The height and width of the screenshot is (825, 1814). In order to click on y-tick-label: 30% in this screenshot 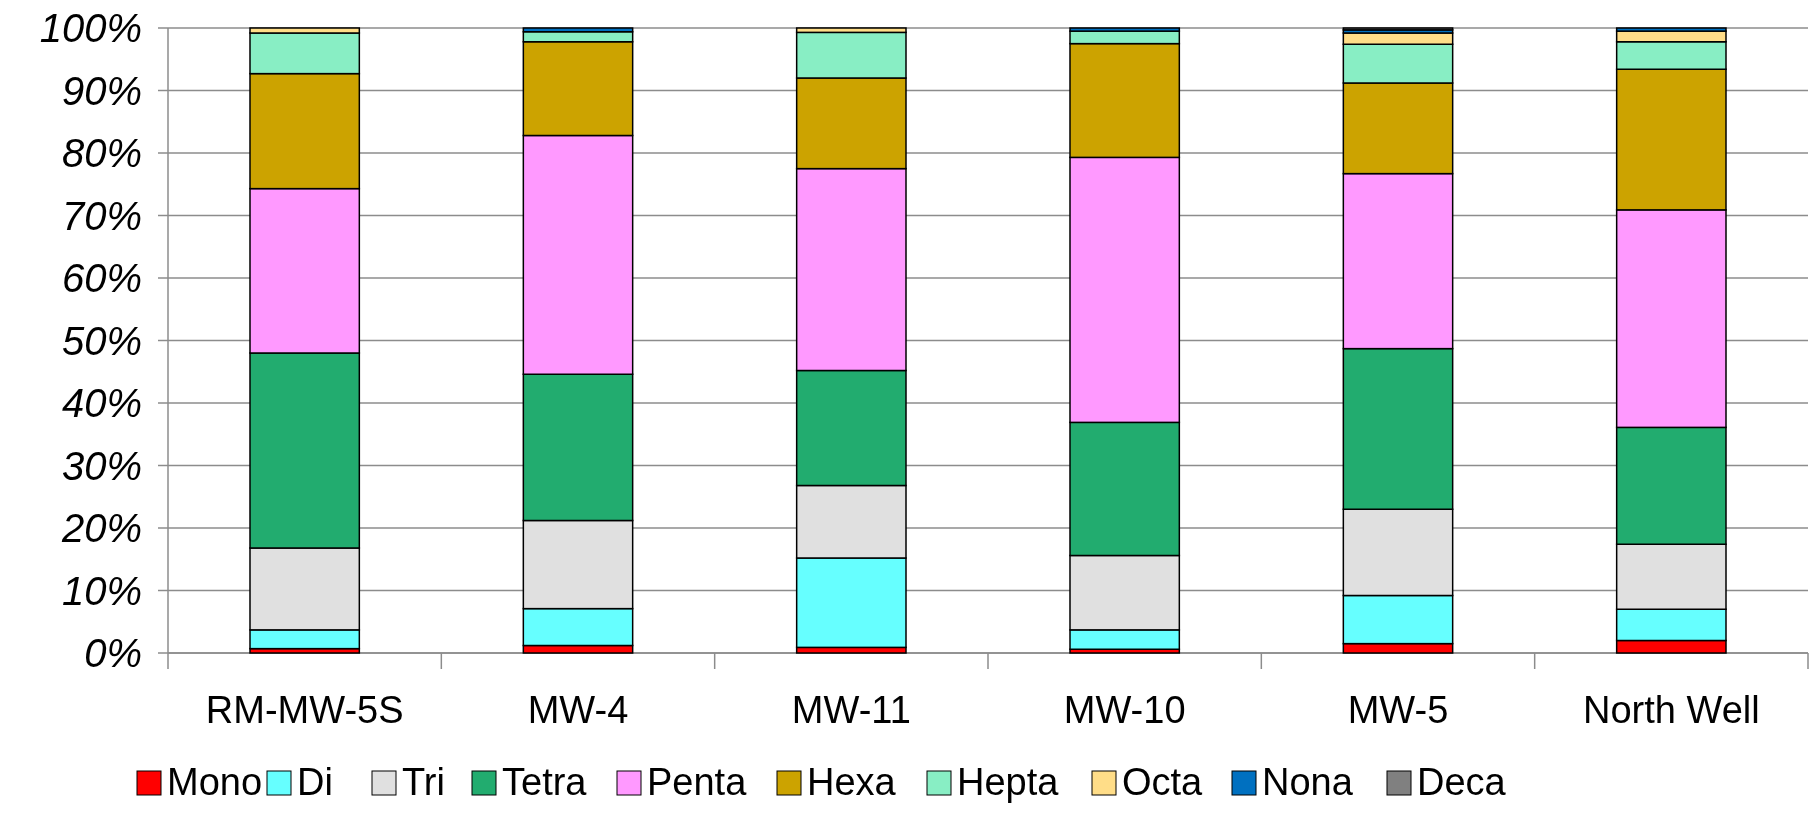, I will do `click(101, 465)`.